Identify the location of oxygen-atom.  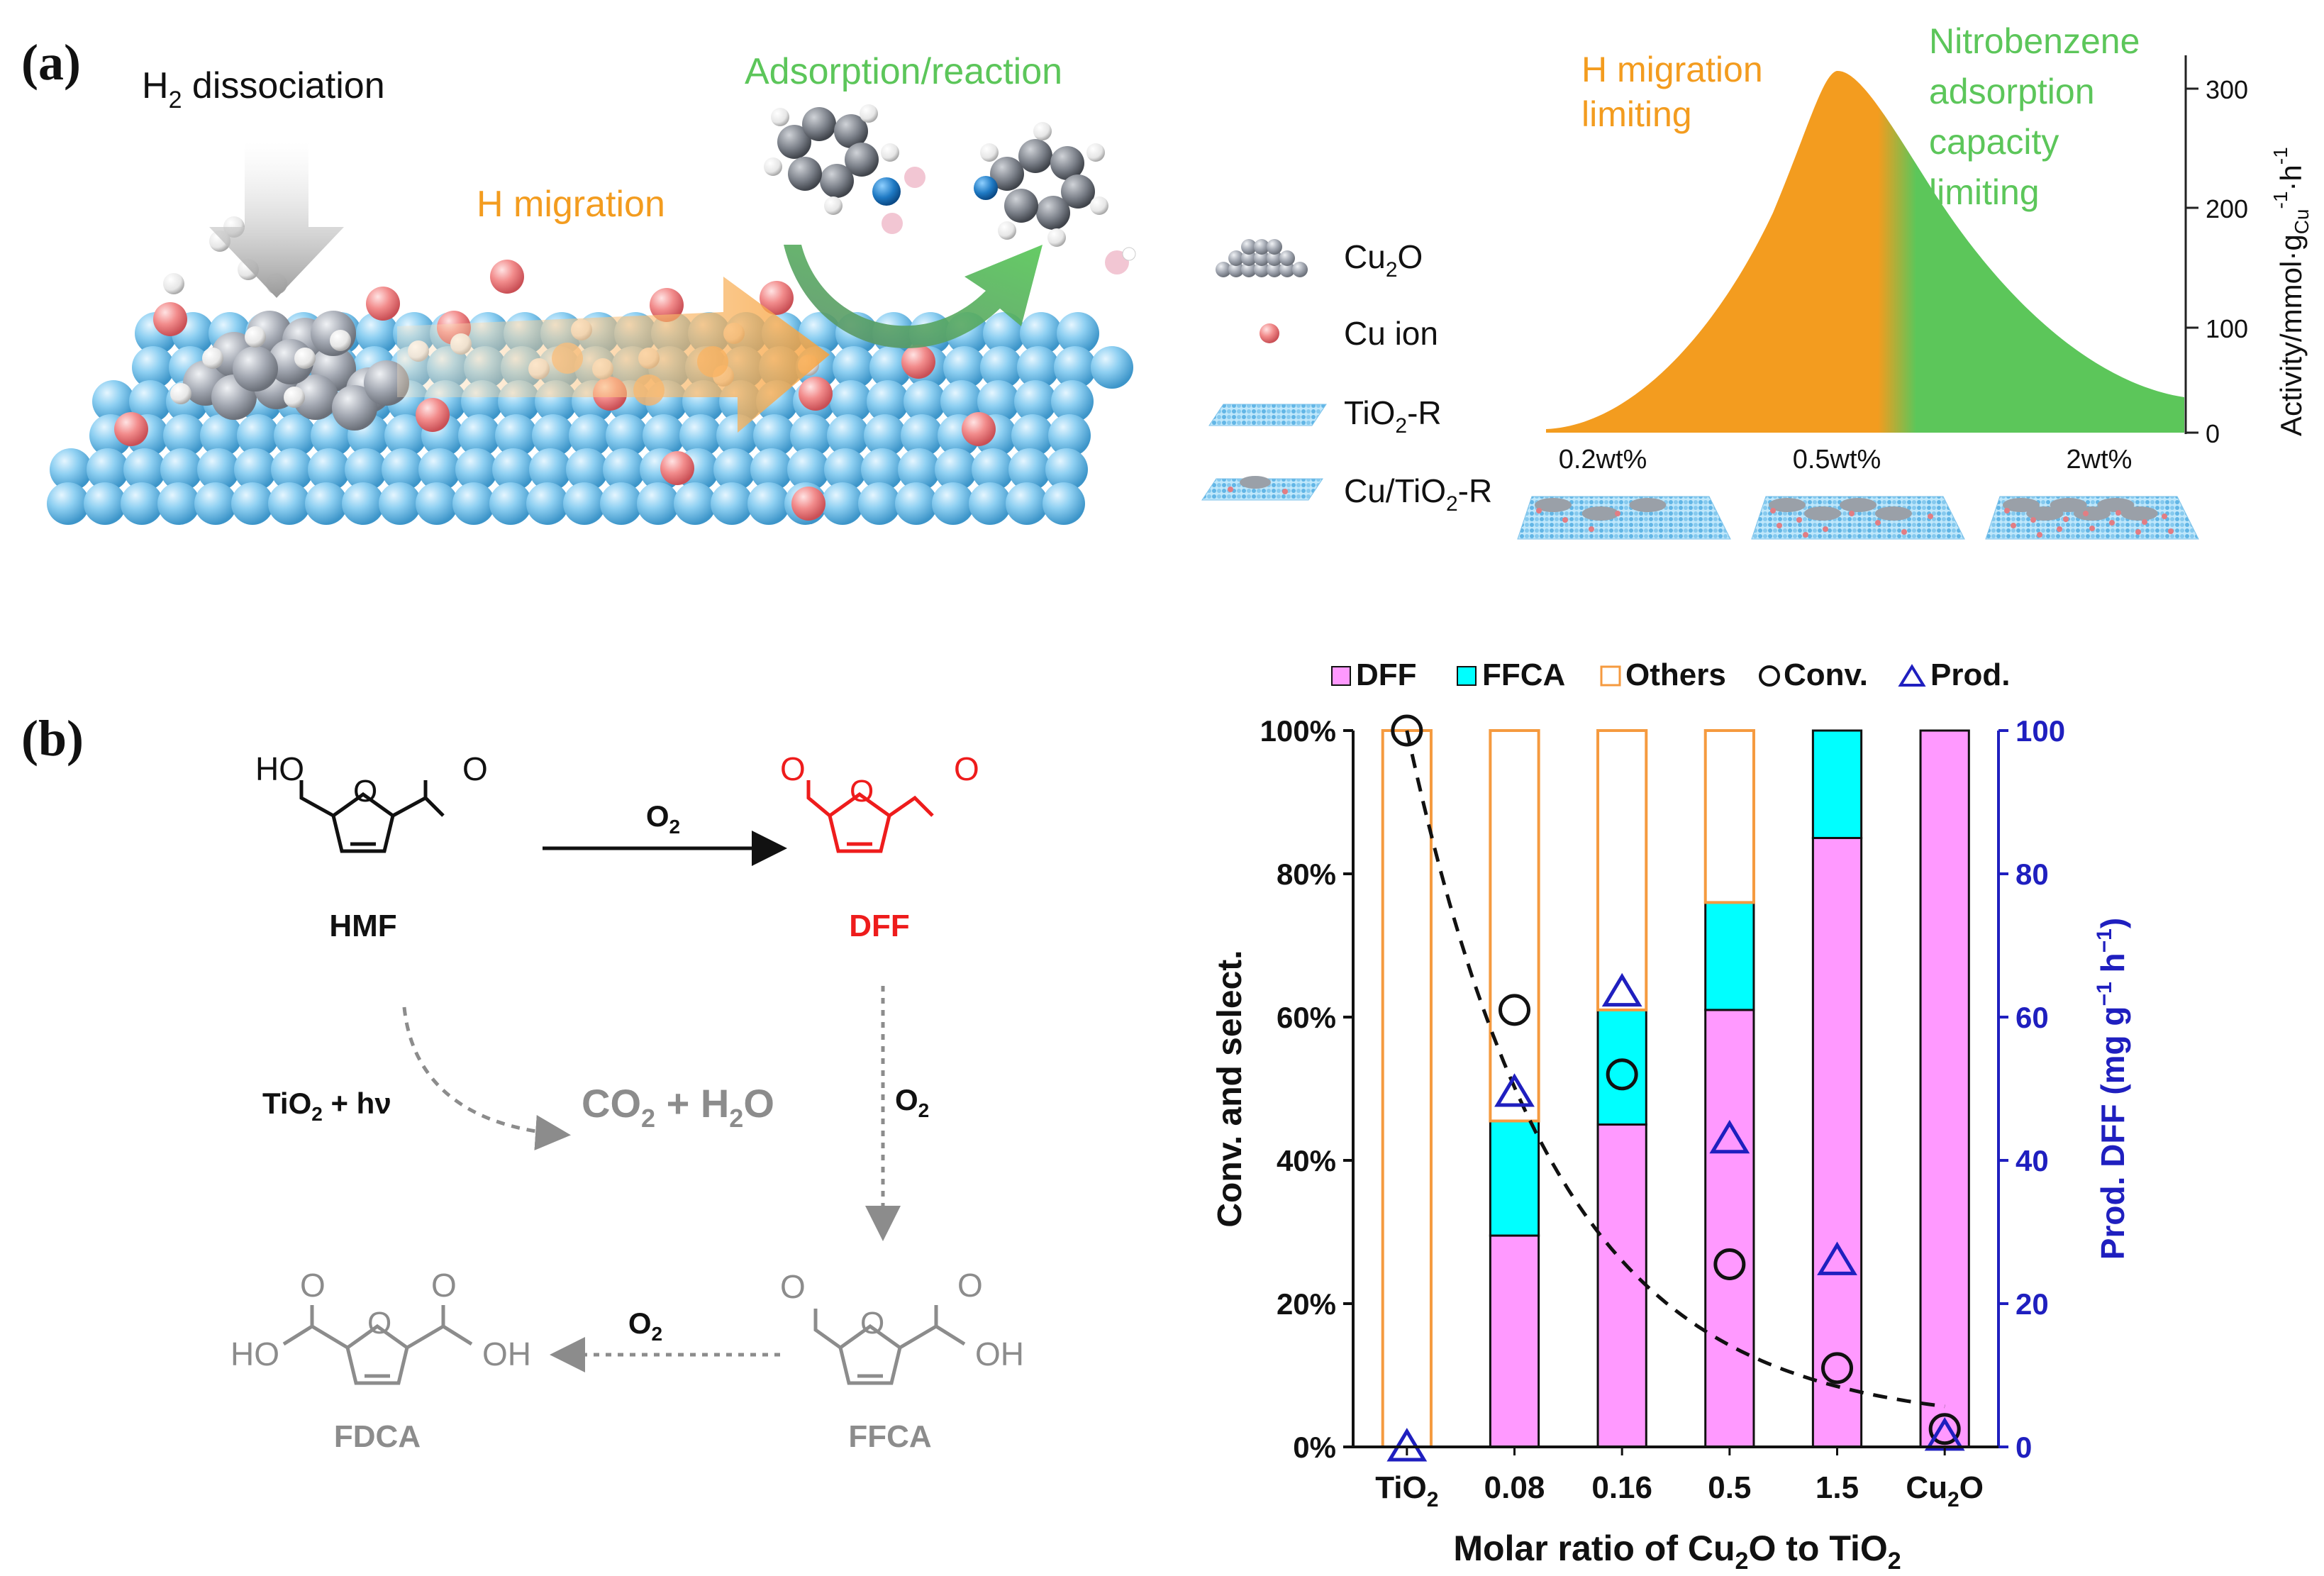
(914, 177).